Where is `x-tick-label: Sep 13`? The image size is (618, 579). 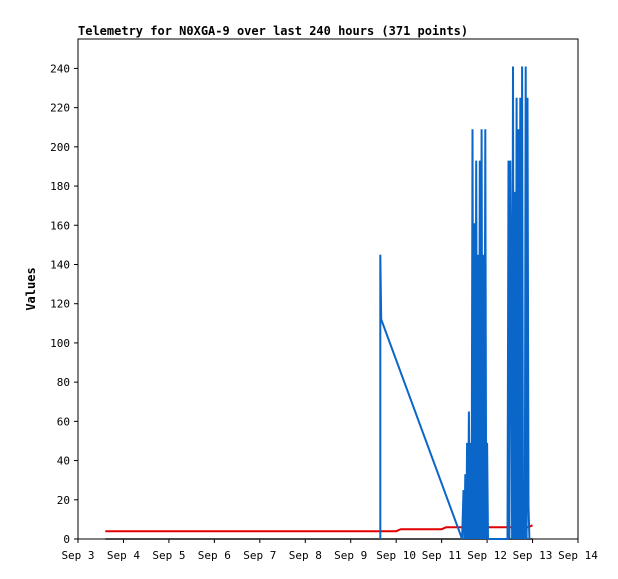
x-tick-label: Sep 13 is located at coordinates (533, 555).